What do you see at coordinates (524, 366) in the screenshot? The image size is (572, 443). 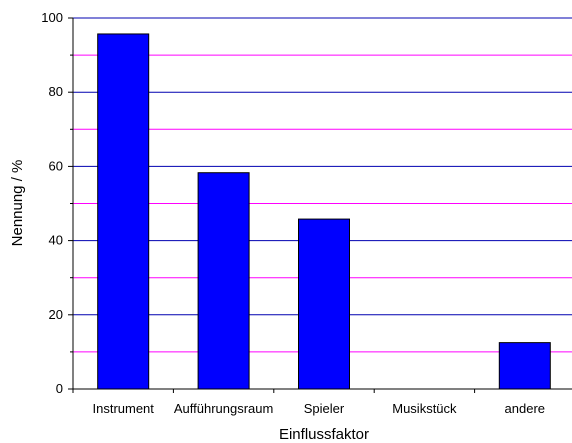 I see `bar-andere` at bounding box center [524, 366].